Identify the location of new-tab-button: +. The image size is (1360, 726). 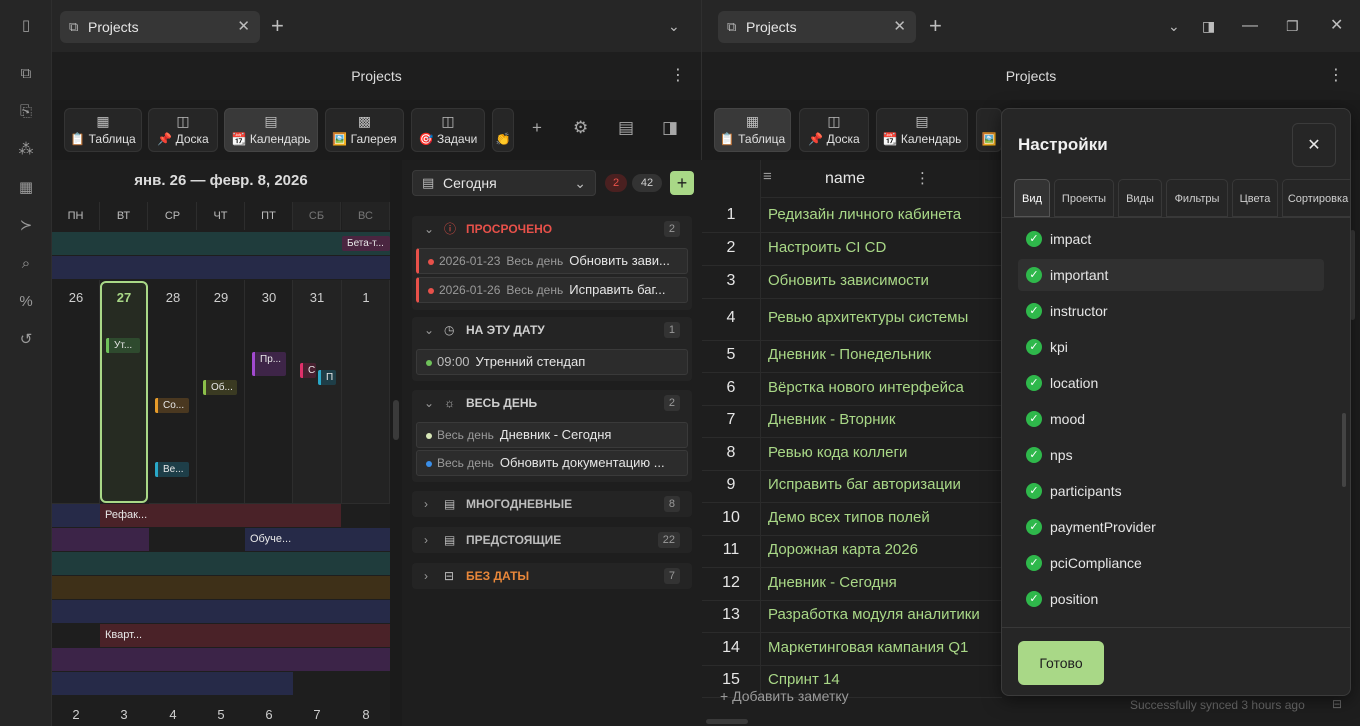
(277, 25).